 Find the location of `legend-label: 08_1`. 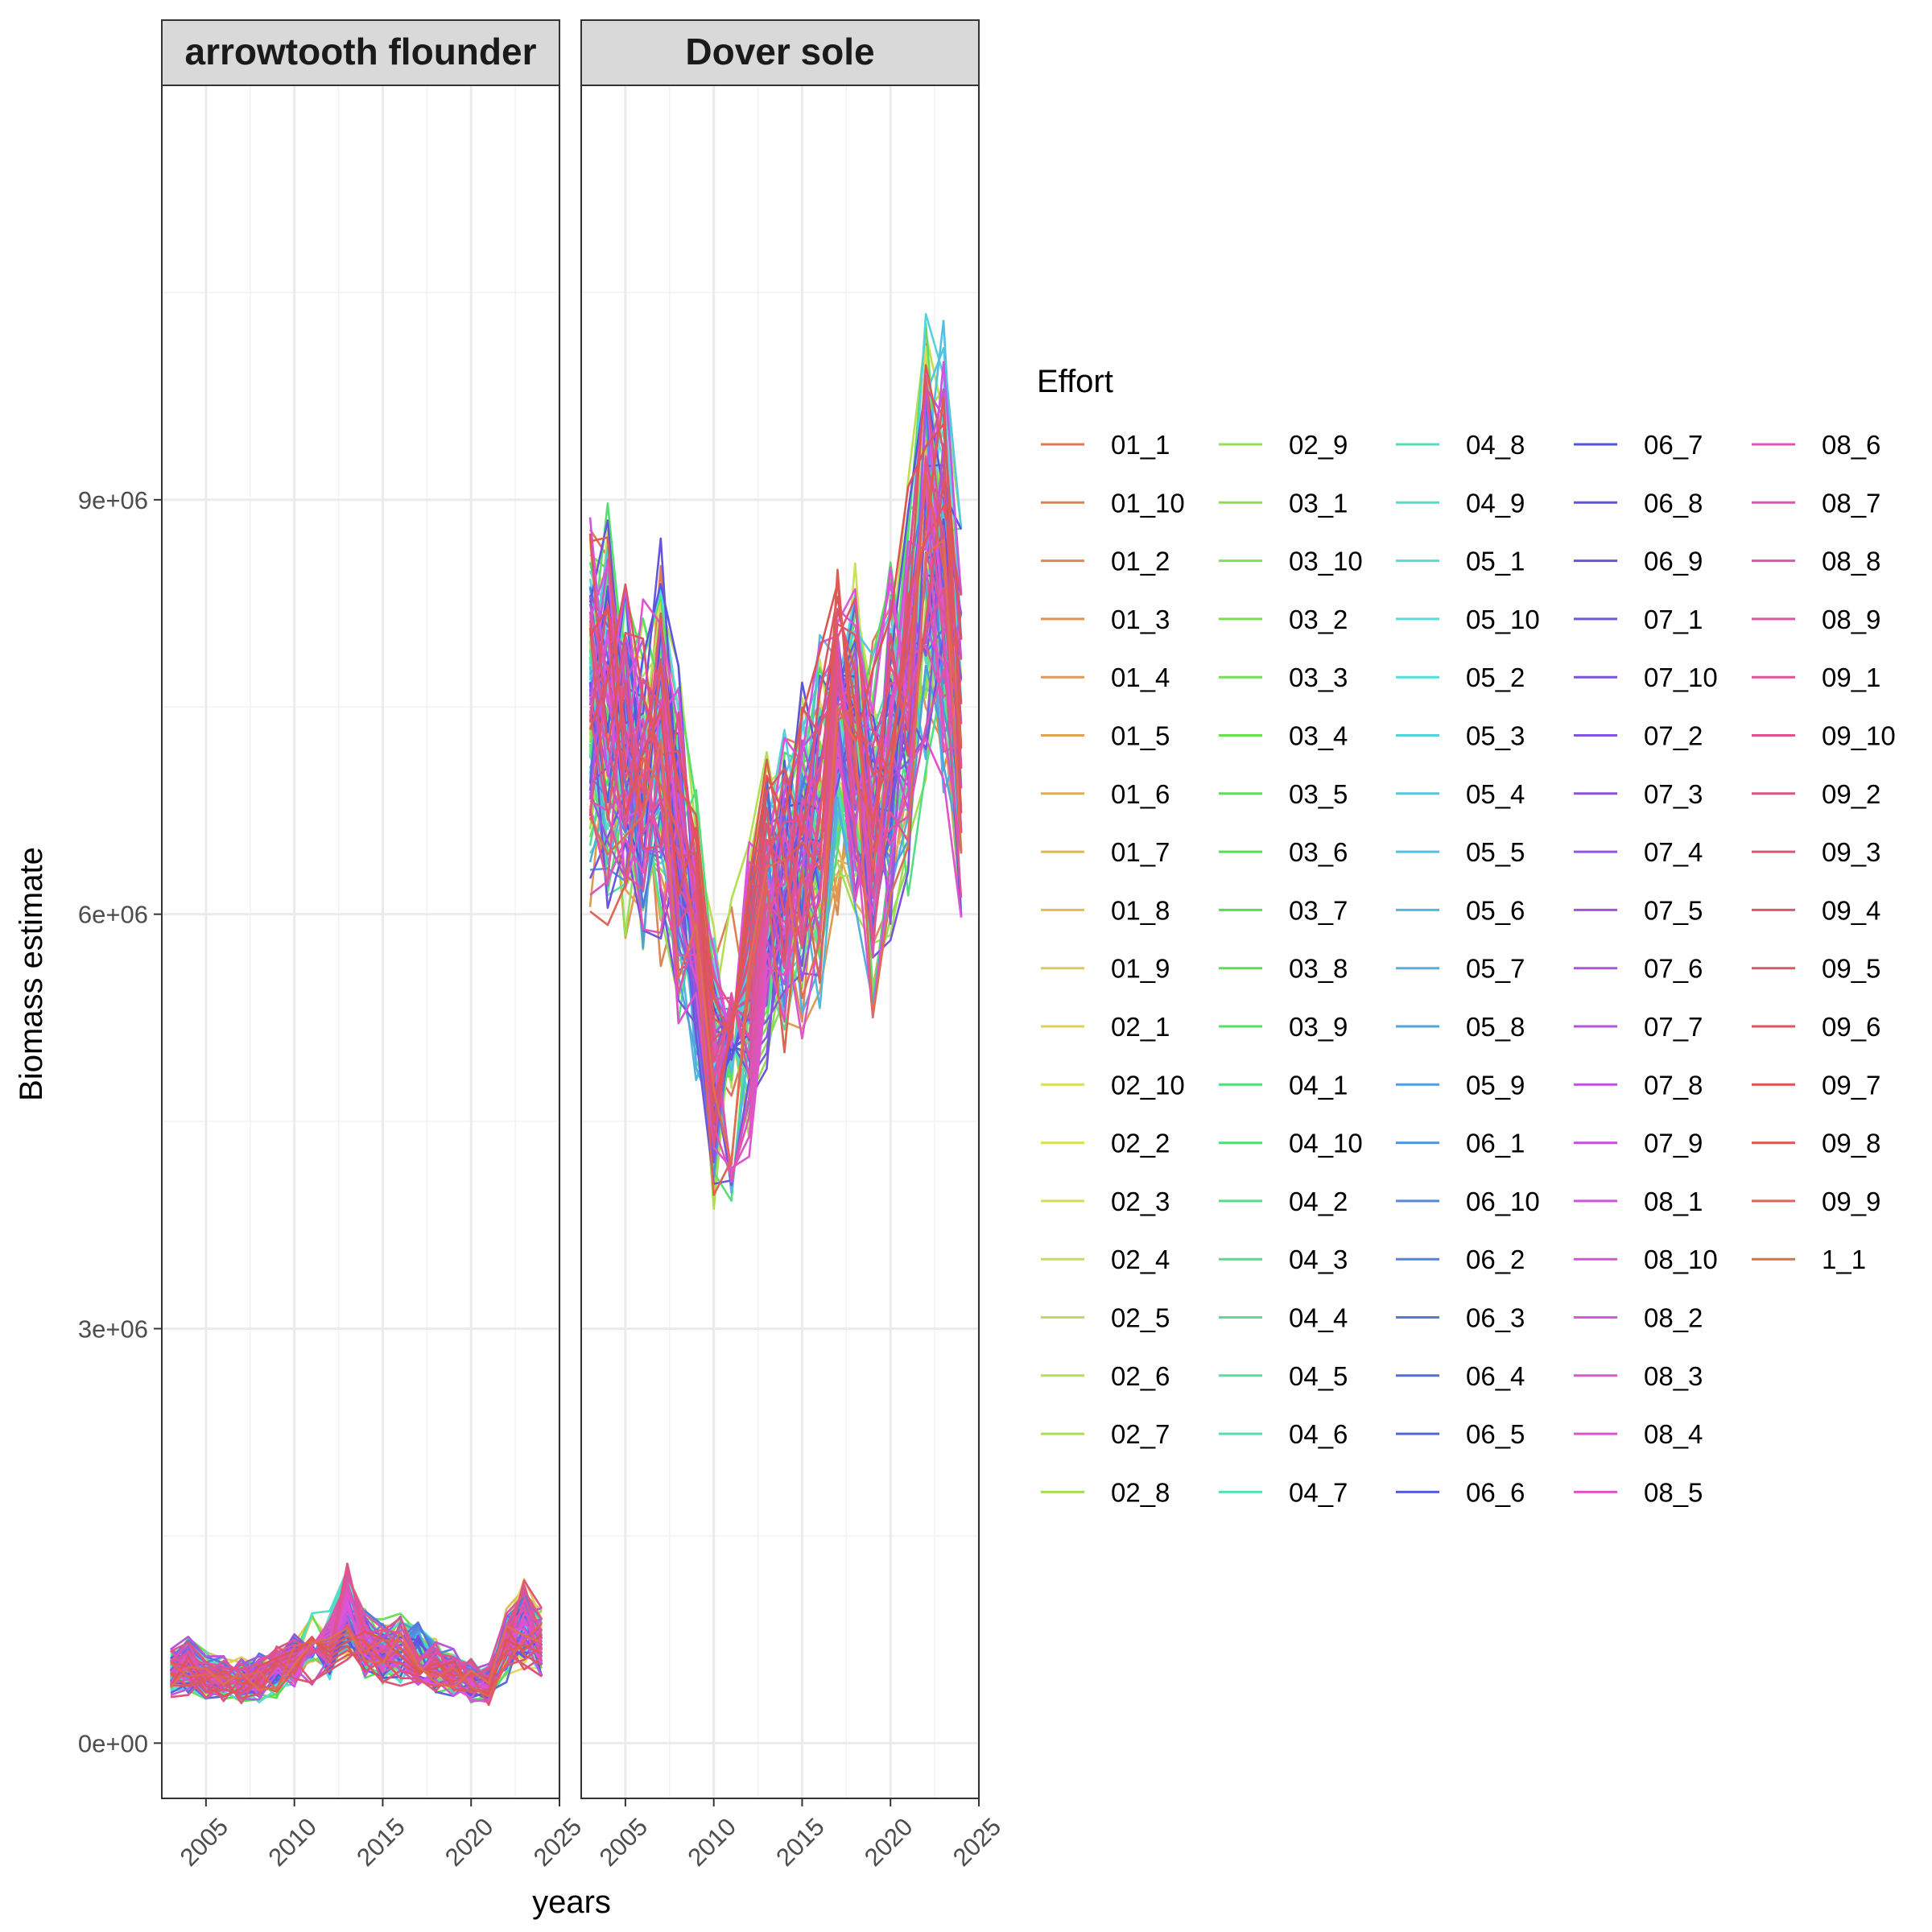

legend-label: 08_1 is located at coordinates (1673, 1201).